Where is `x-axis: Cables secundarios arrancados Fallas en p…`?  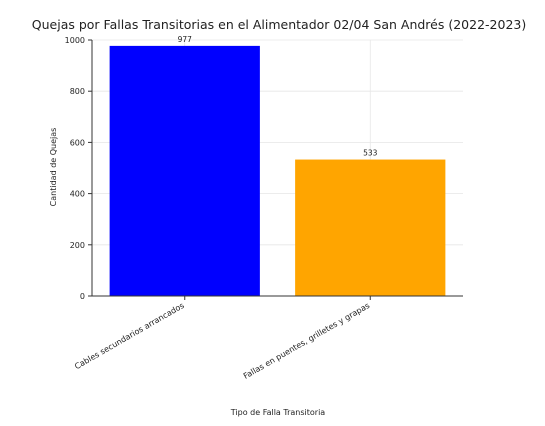 x-axis: Cables secundarios arrancados Fallas en p… is located at coordinates (268, 338).